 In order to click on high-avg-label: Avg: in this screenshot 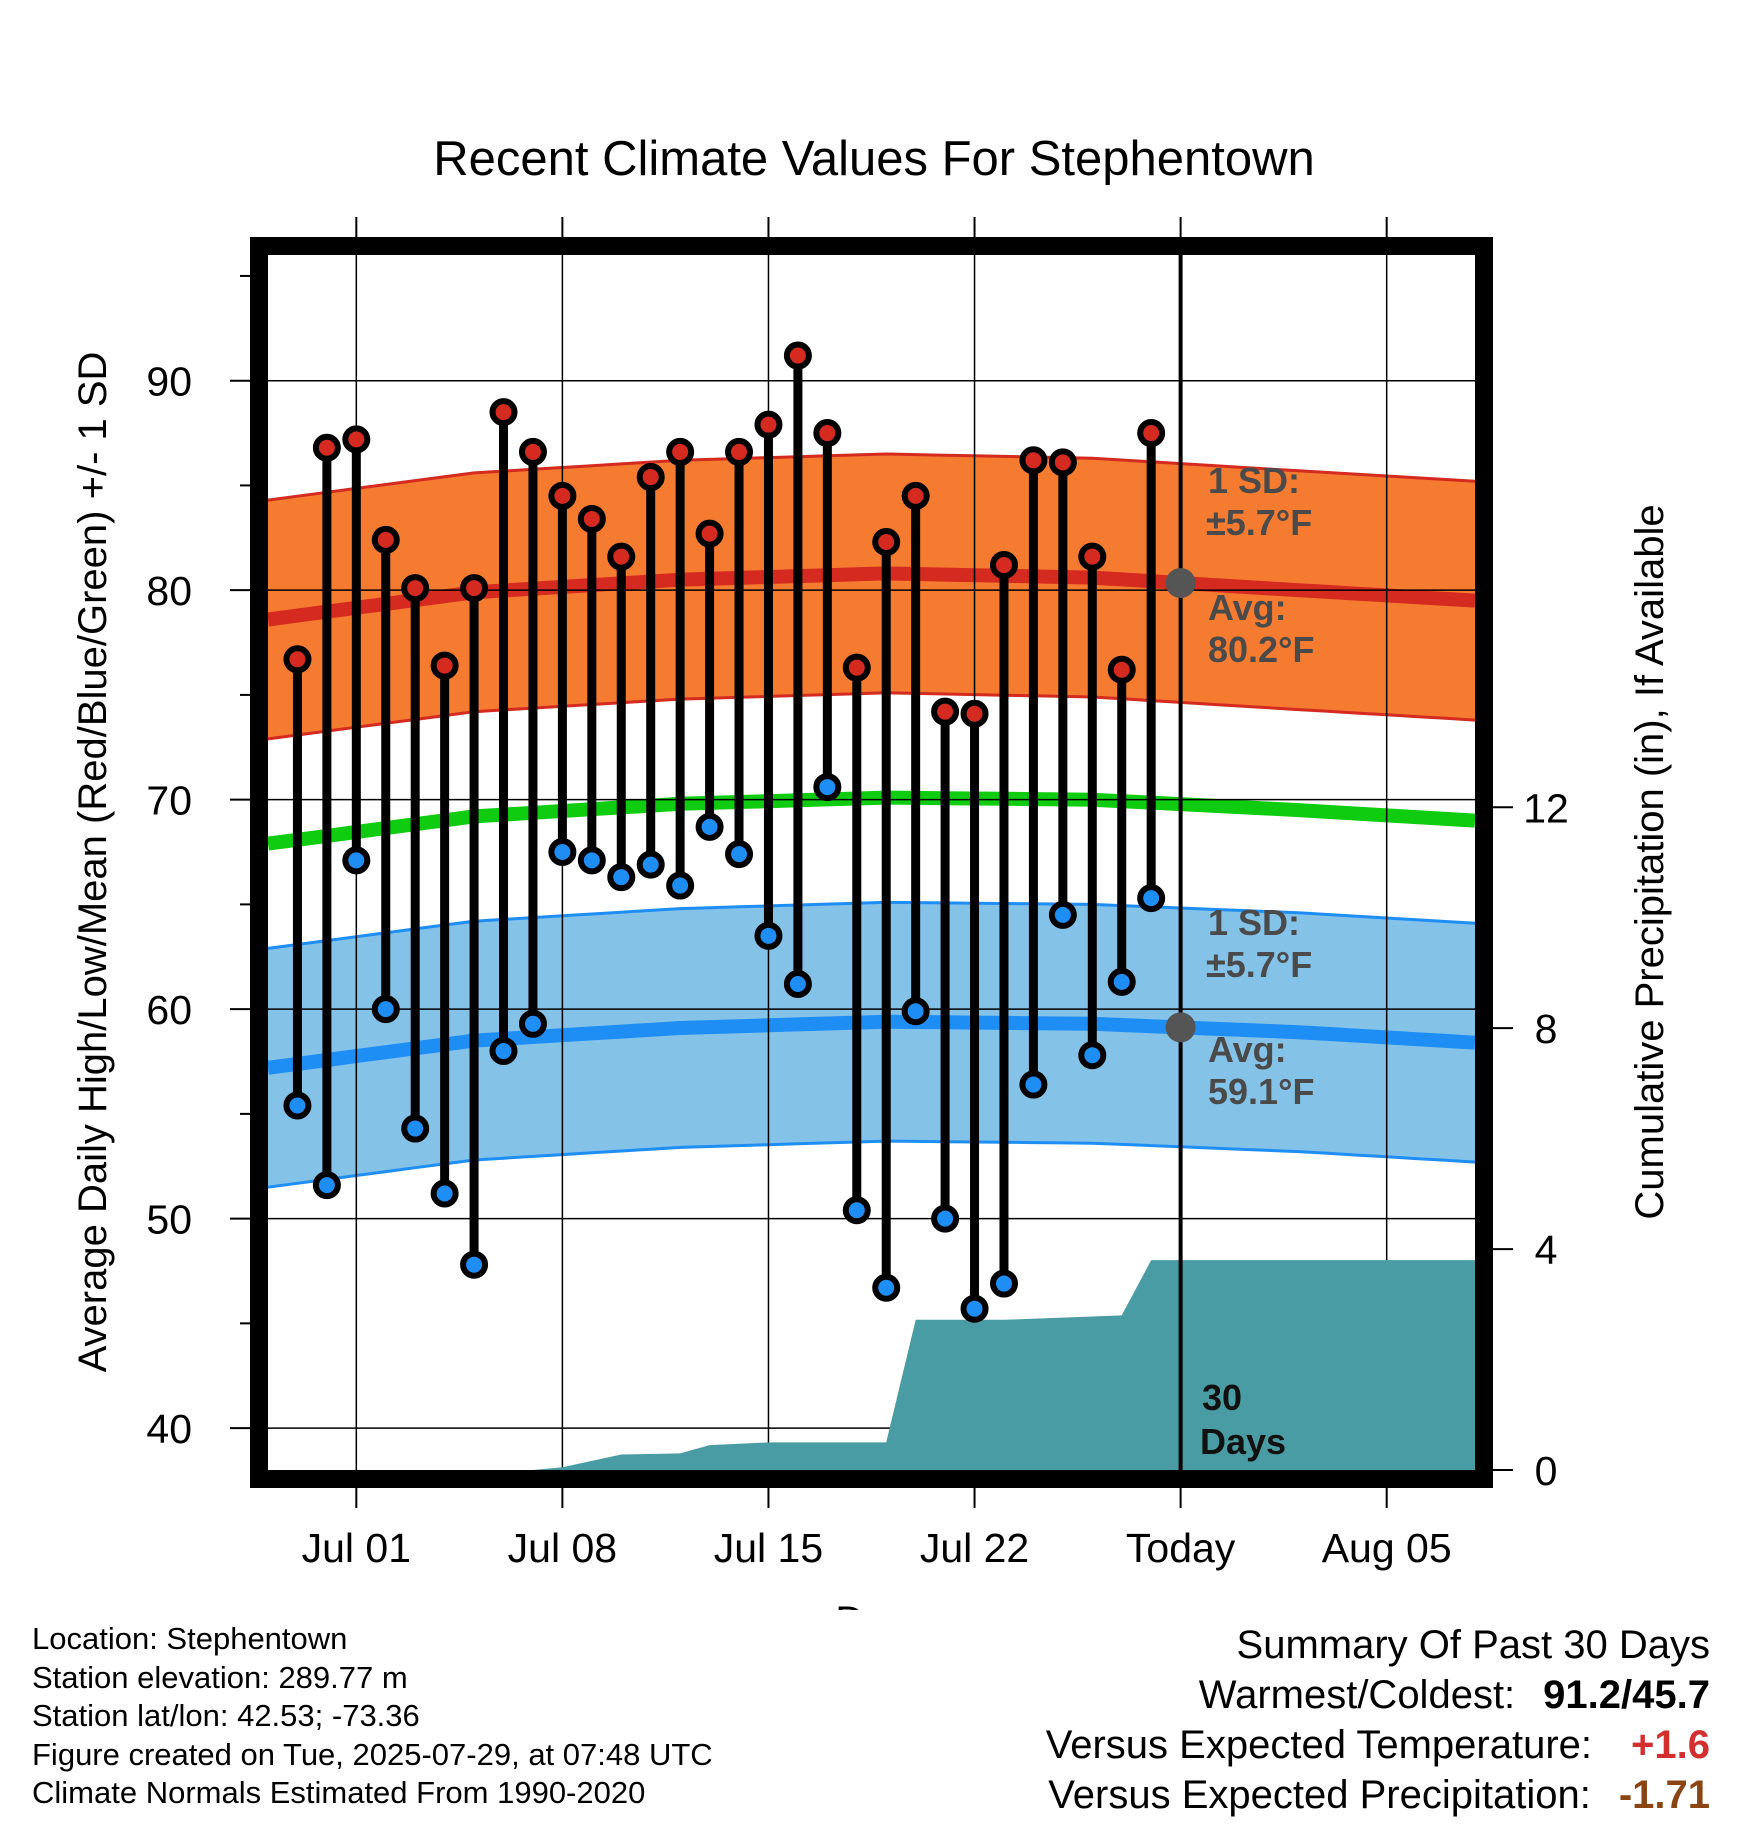, I will do `click(1247, 607)`.